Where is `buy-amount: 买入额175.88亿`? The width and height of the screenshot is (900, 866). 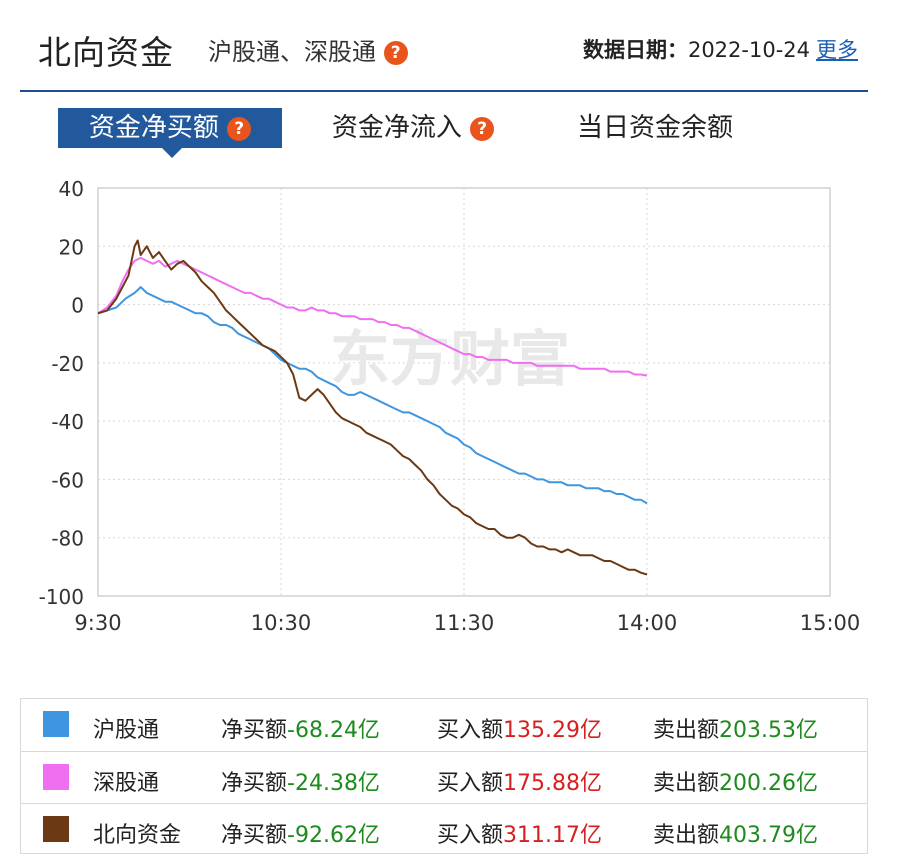
buy-amount: 买入额175.88亿 is located at coordinates (519, 781).